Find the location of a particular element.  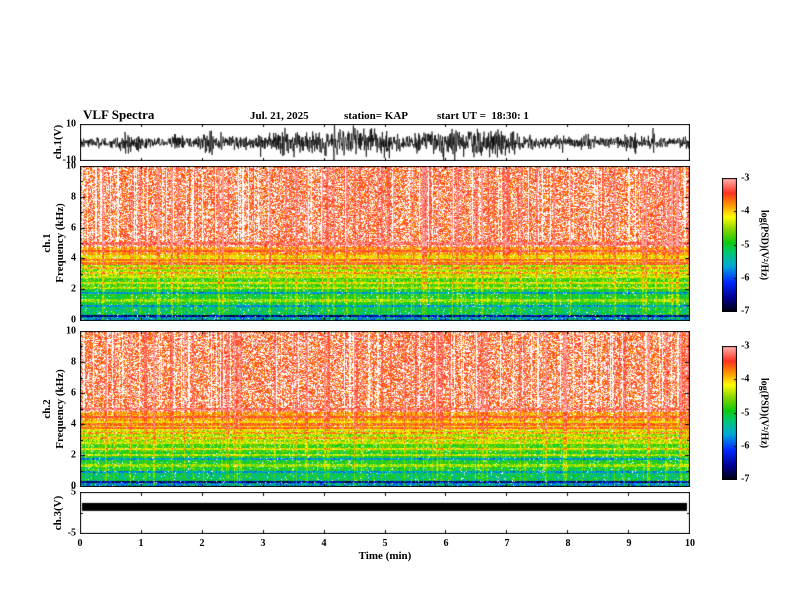

x-tick-label: 6 is located at coordinates (446, 543).